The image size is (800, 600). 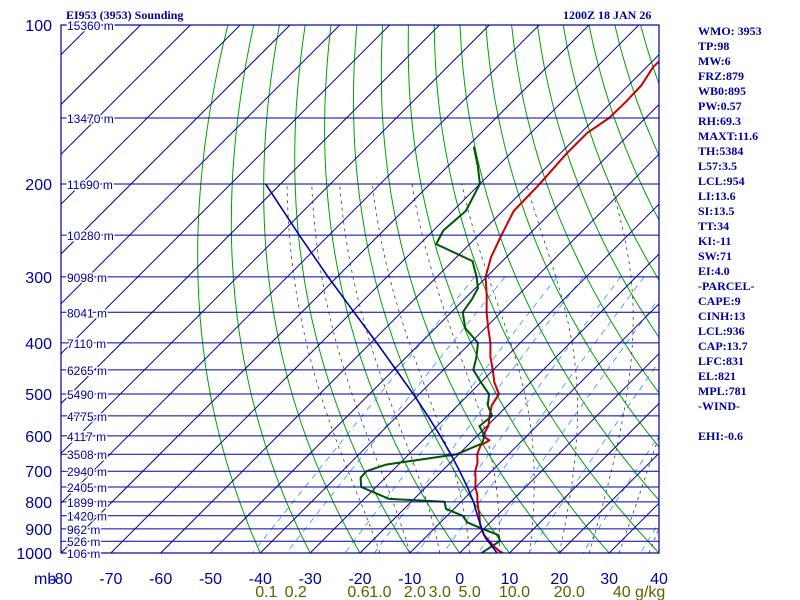 What do you see at coordinates (38, 278) in the screenshot?
I see `y-tick-label: 300` at bounding box center [38, 278].